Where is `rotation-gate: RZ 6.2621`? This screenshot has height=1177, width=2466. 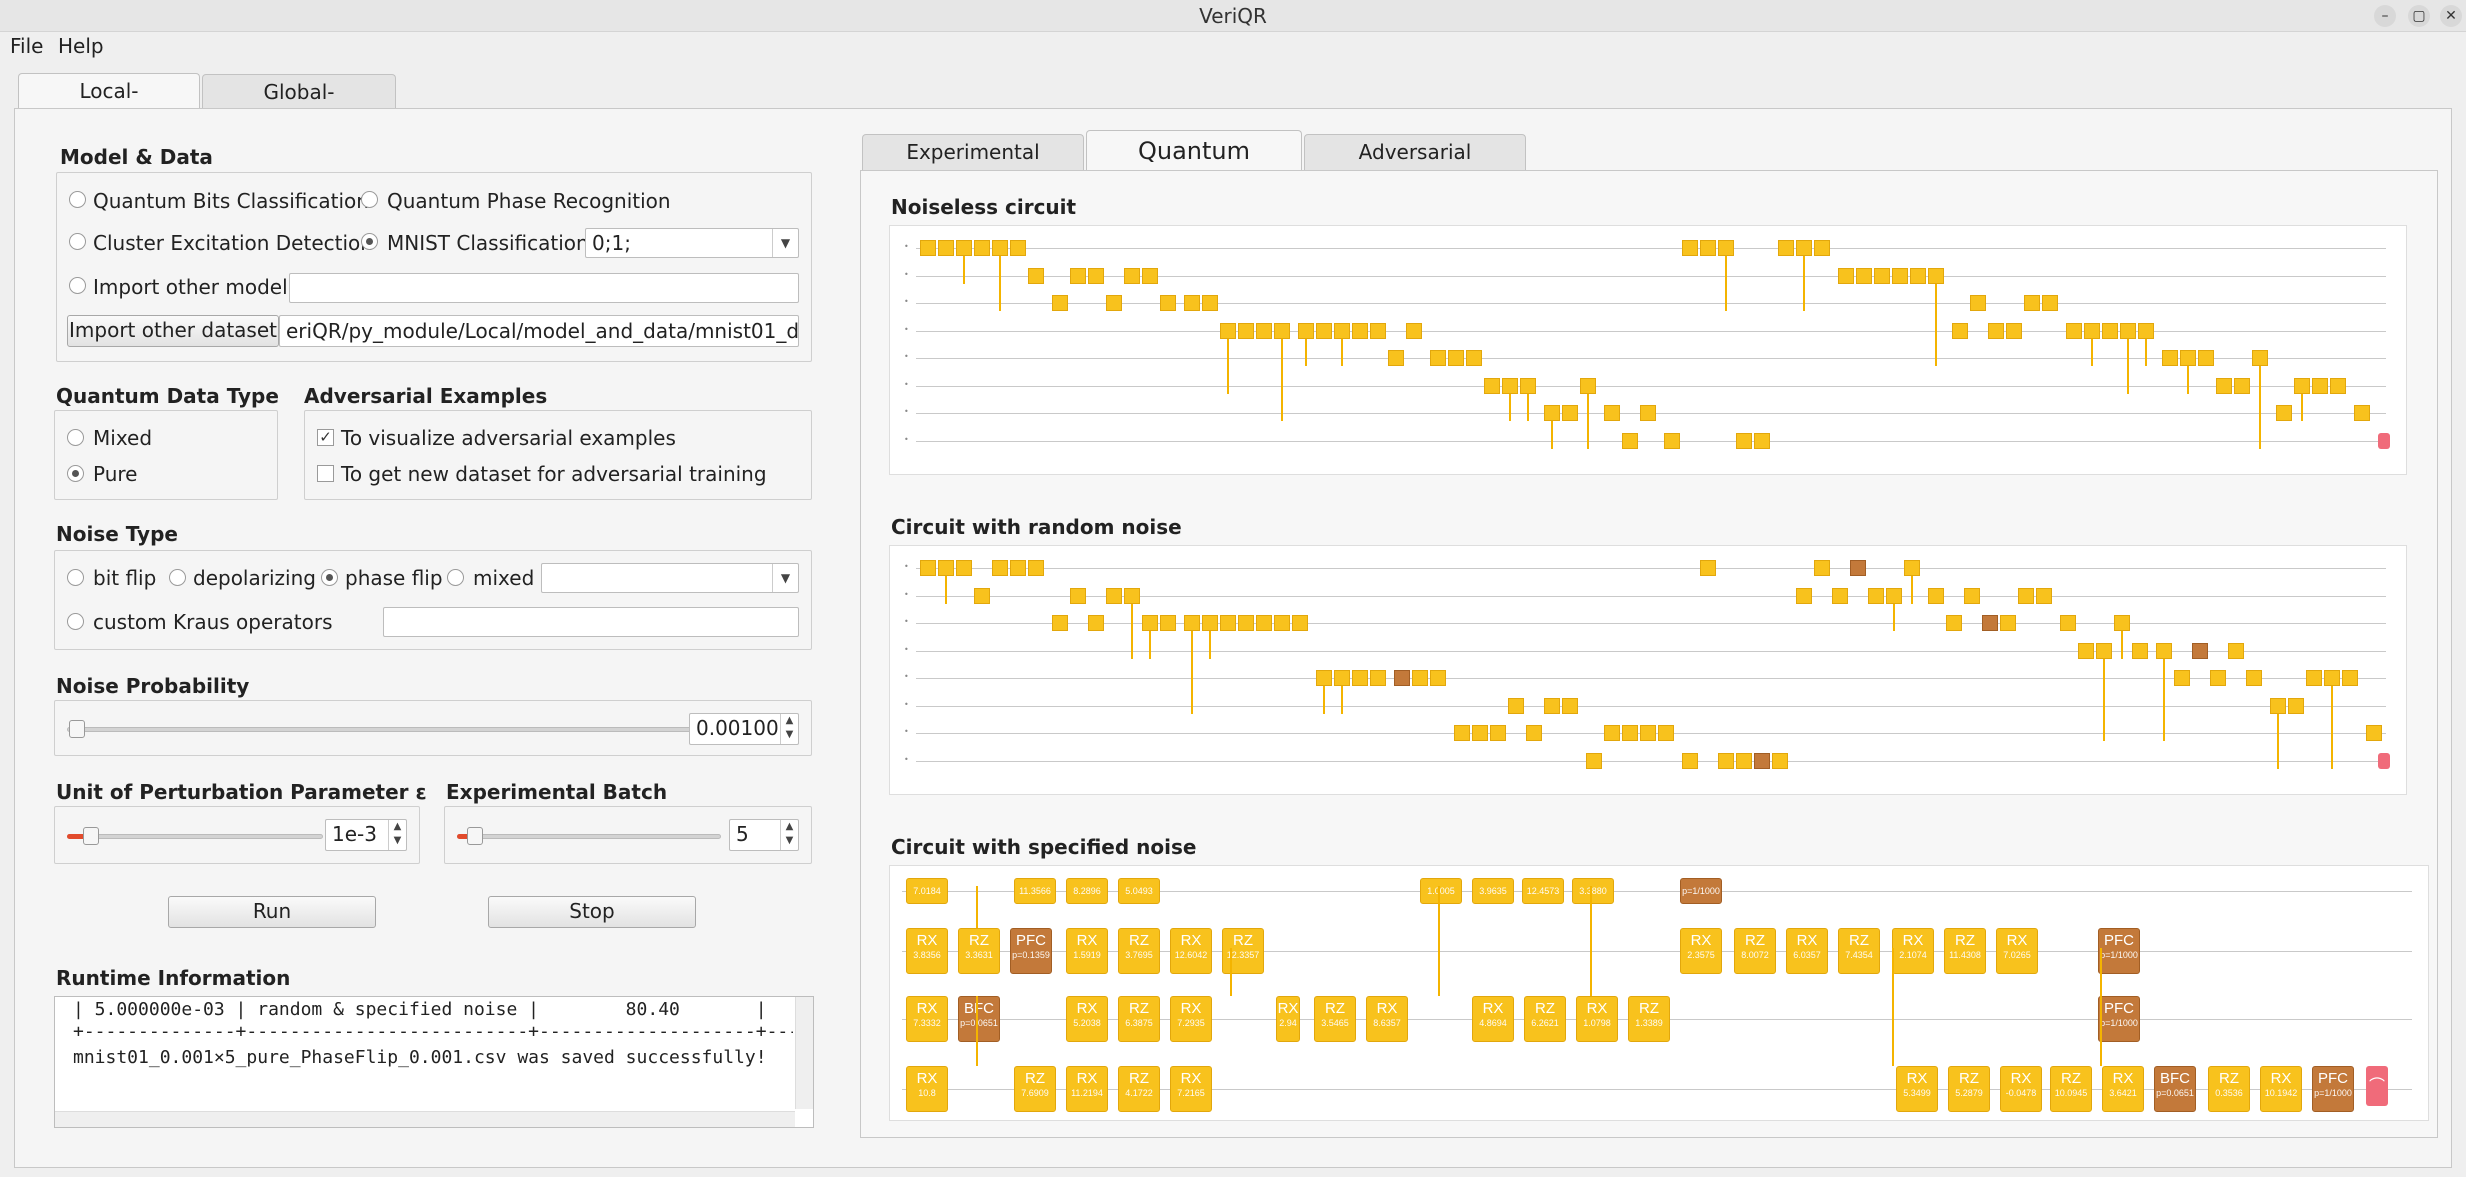
rotation-gate: RZ 6.2621 is located at coordinates (1545, 1019).